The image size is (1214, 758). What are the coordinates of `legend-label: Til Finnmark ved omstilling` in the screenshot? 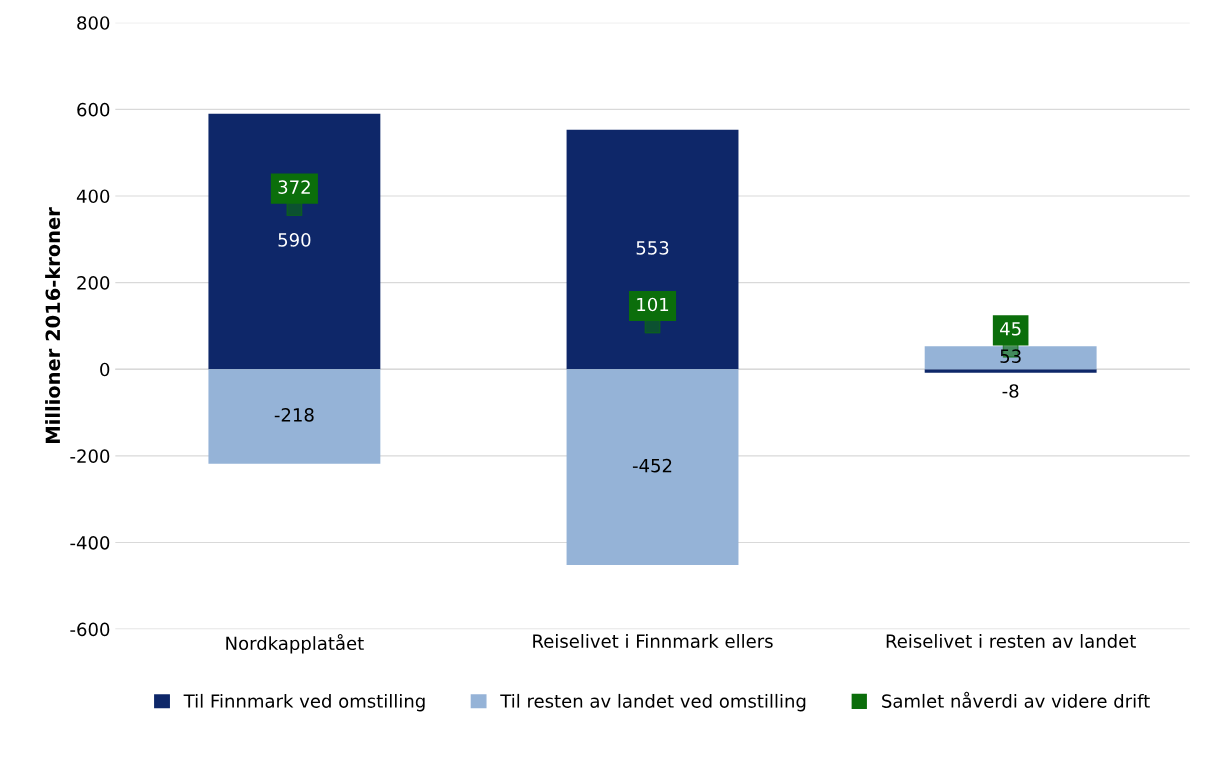 It's located at (304, 702).